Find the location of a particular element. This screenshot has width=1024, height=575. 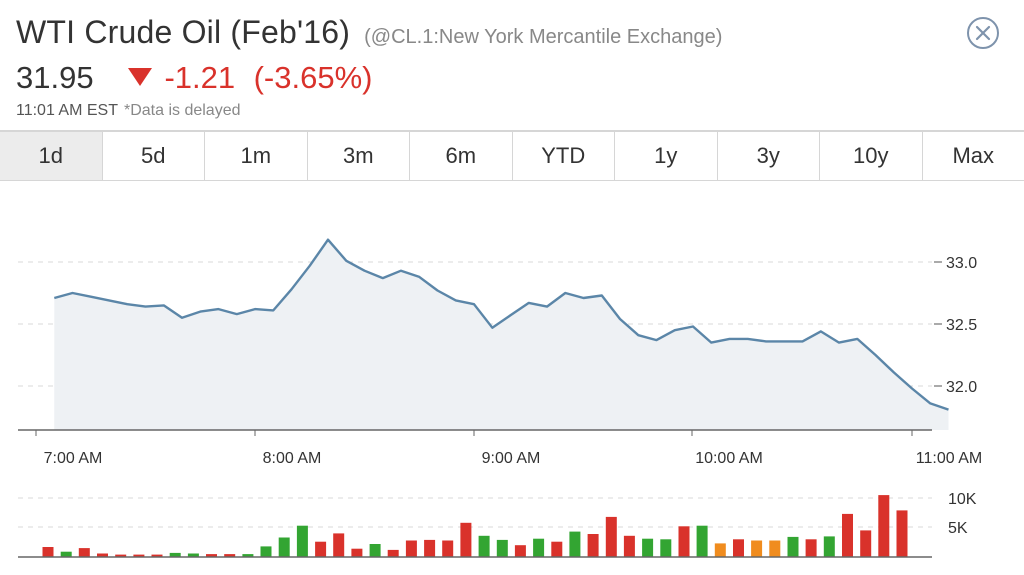

instrument-title: WTI Crude Oil (Feb'16) is located at coordinates (183, 32).